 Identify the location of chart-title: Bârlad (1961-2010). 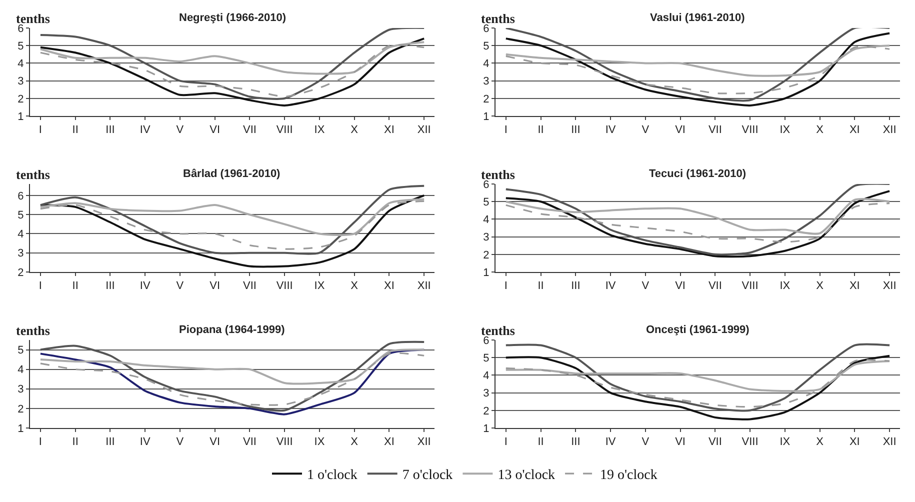
(232, 174).